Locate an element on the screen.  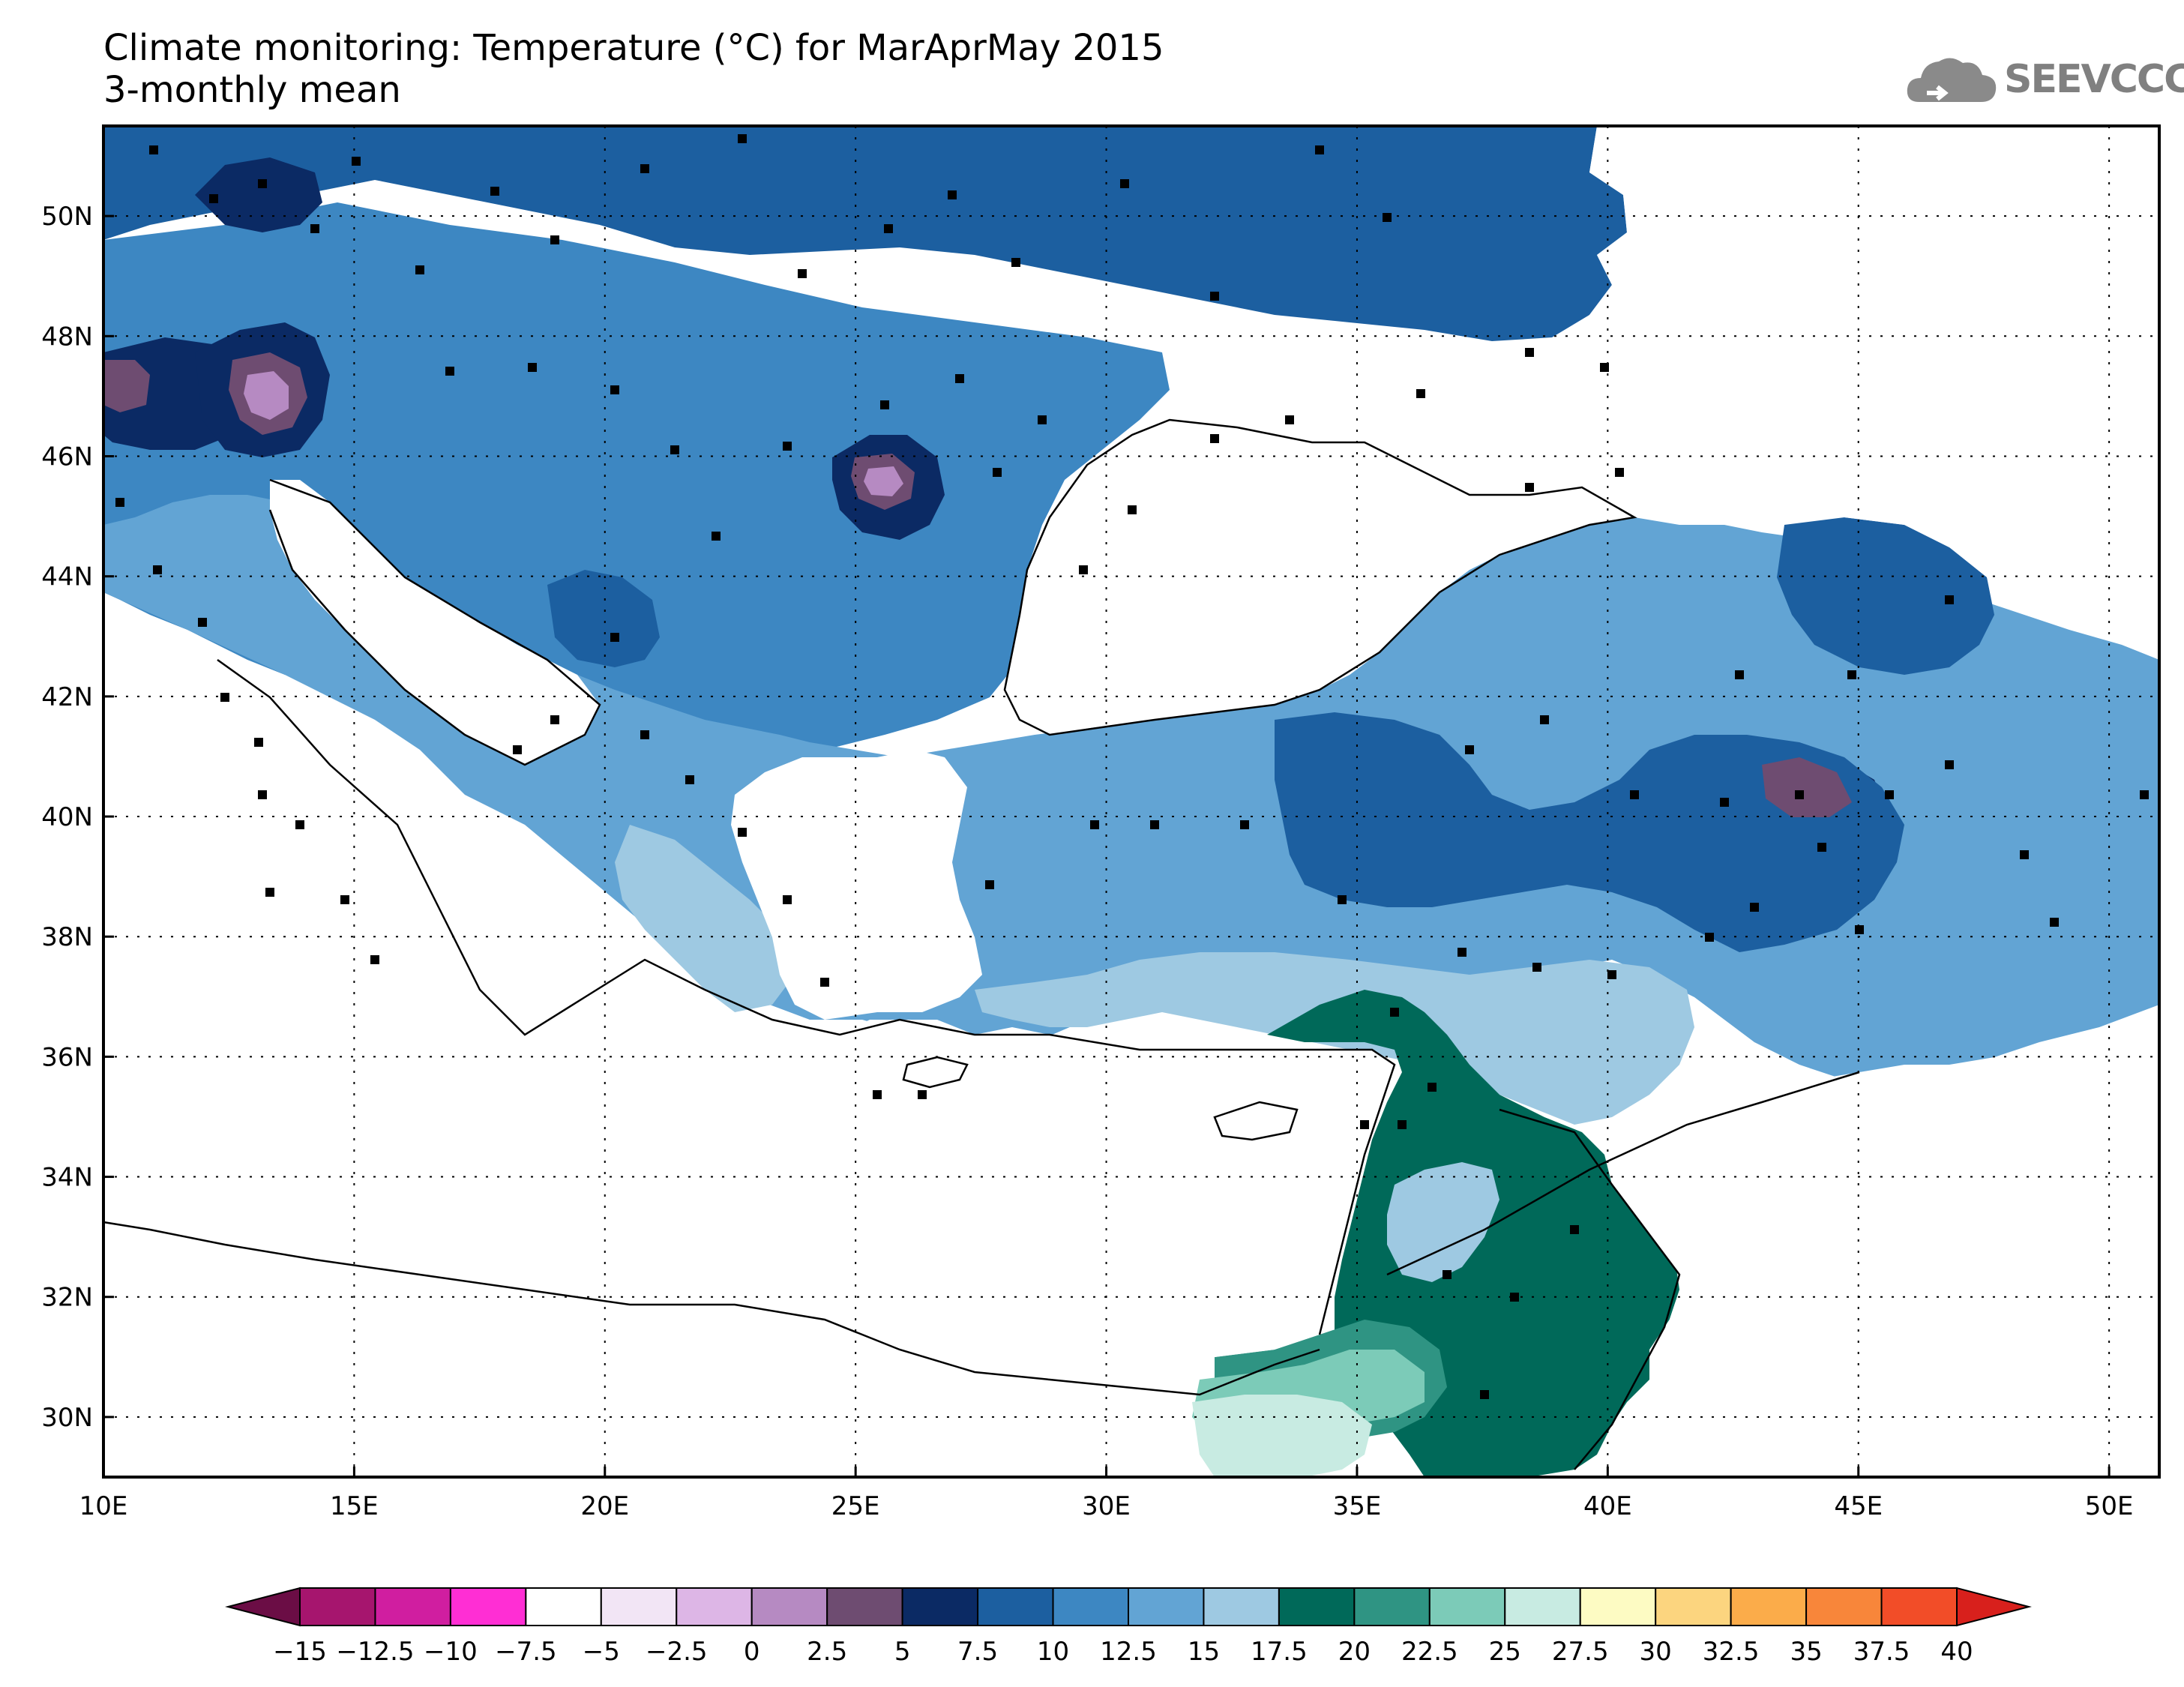
colorbar-label: −10 is located at coordinates (451, 1652).